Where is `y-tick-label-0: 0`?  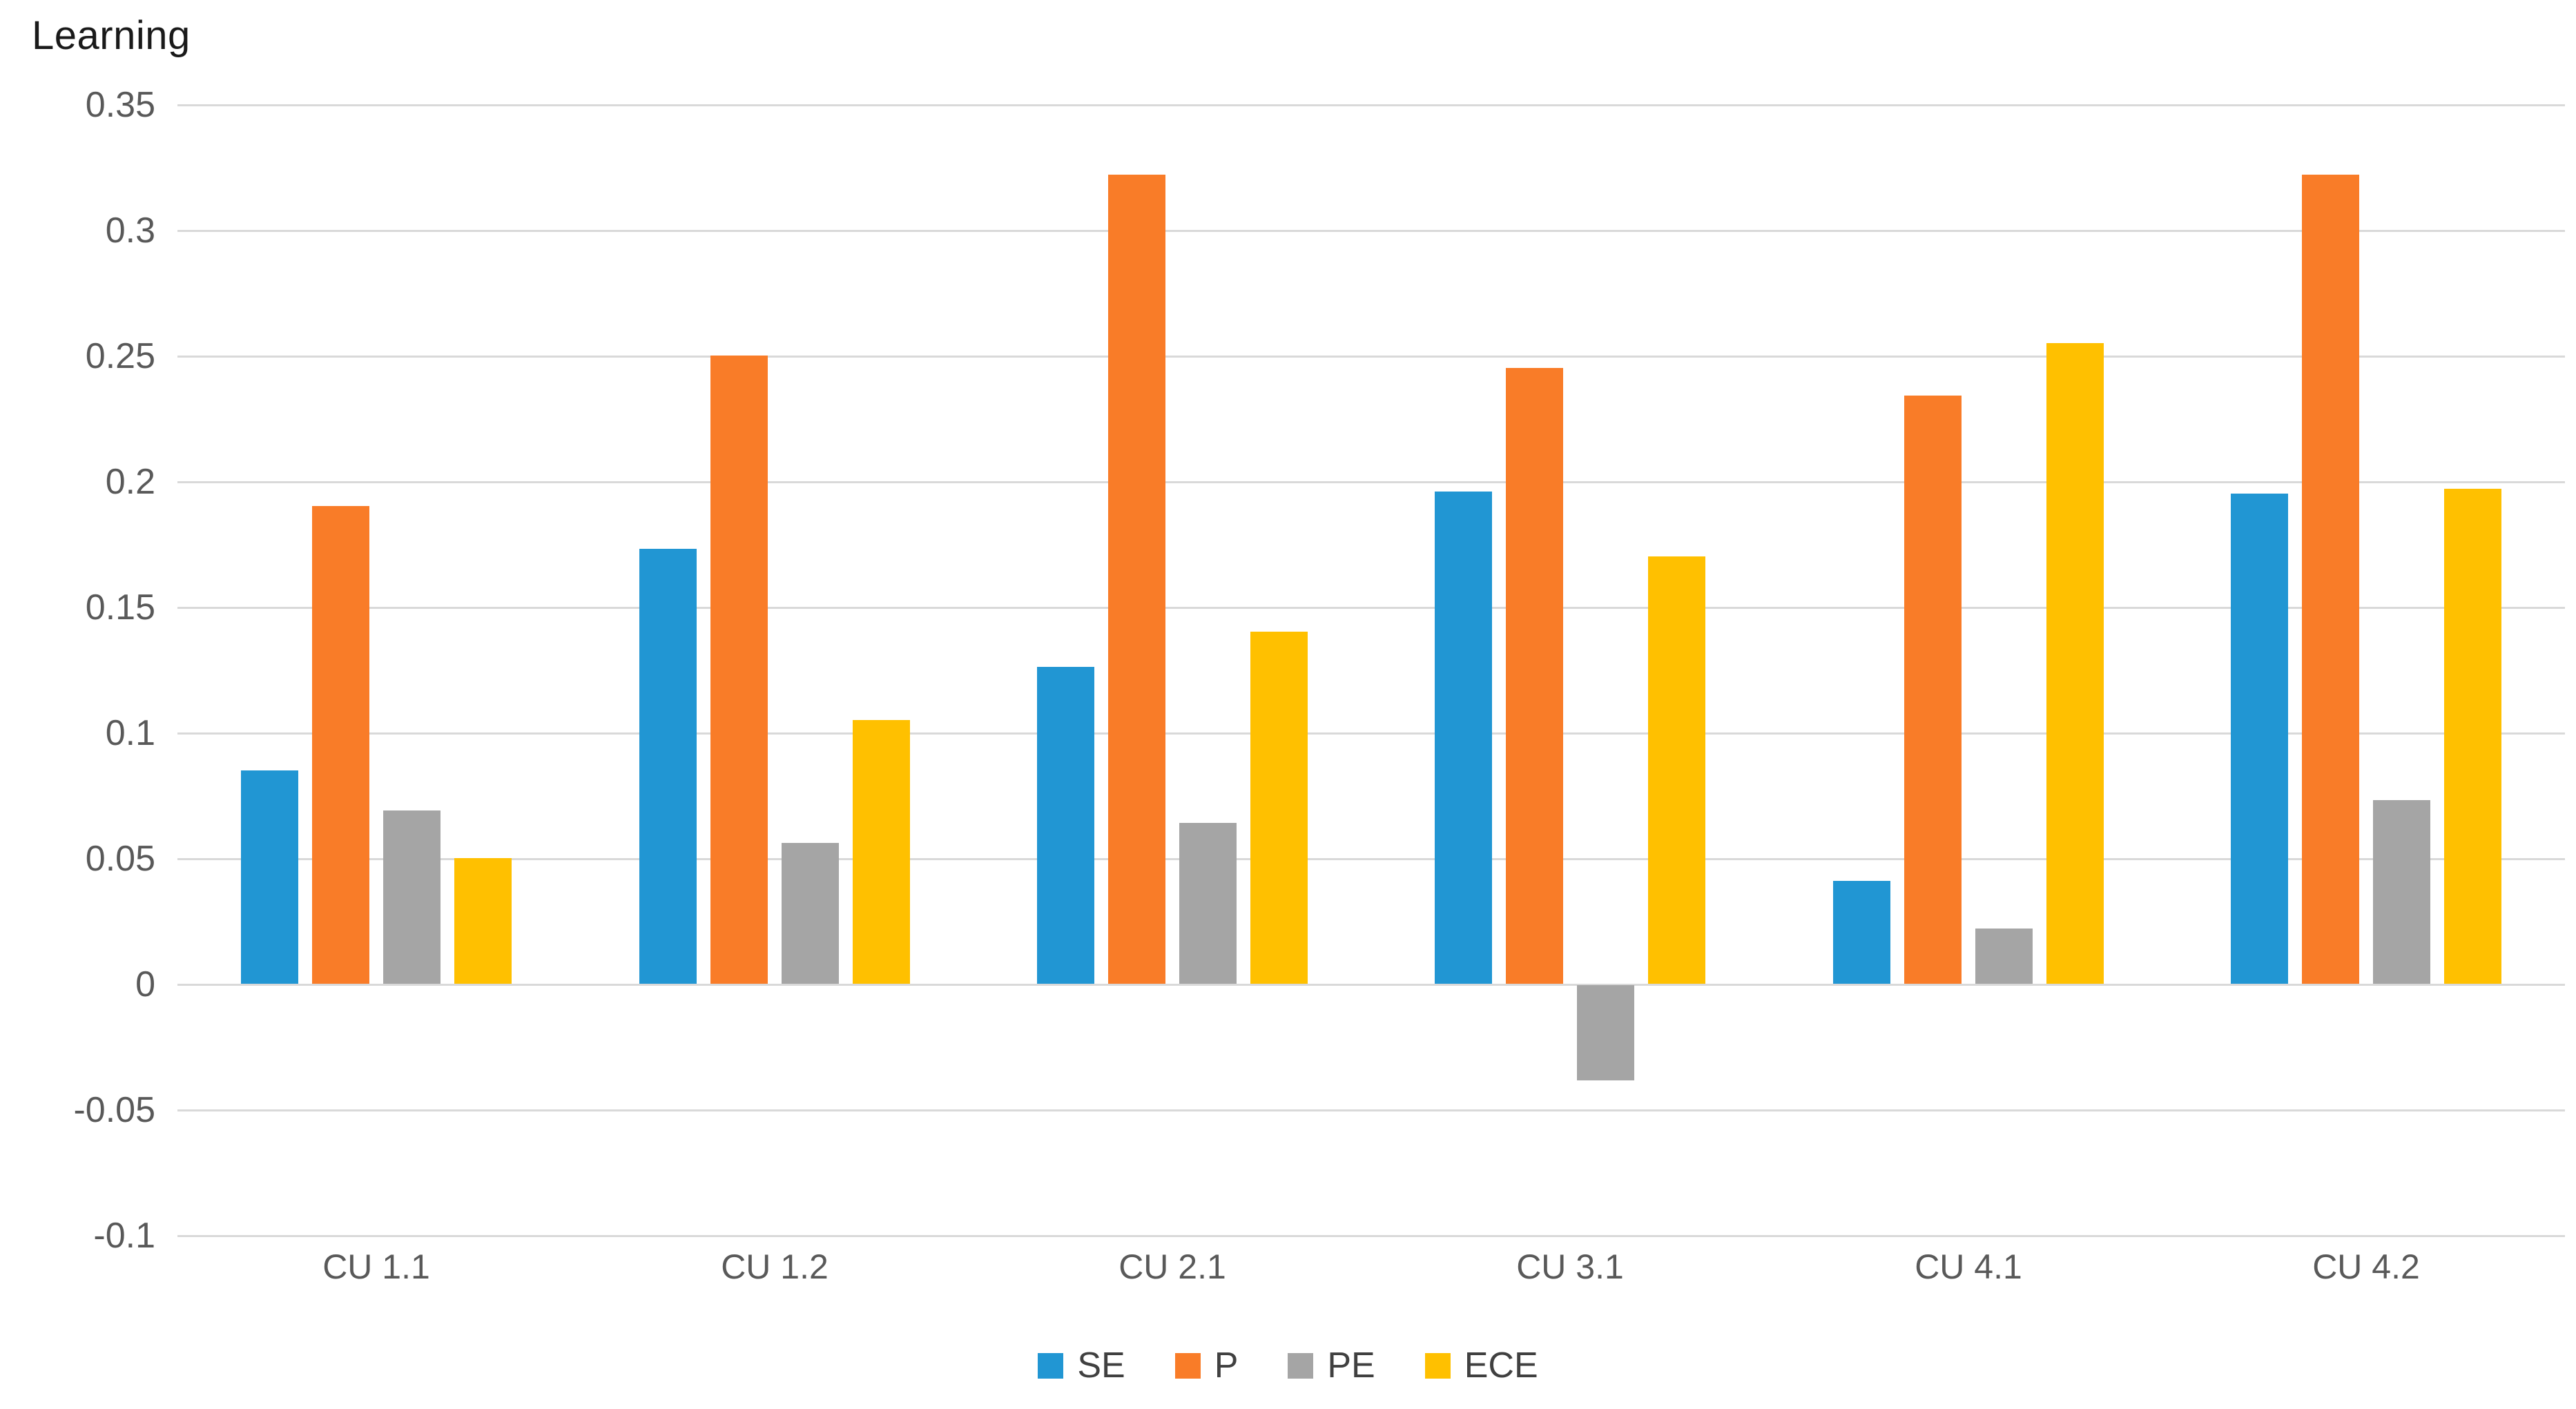 y-tick-label-0: 0 is located at coordinates (145, 984).